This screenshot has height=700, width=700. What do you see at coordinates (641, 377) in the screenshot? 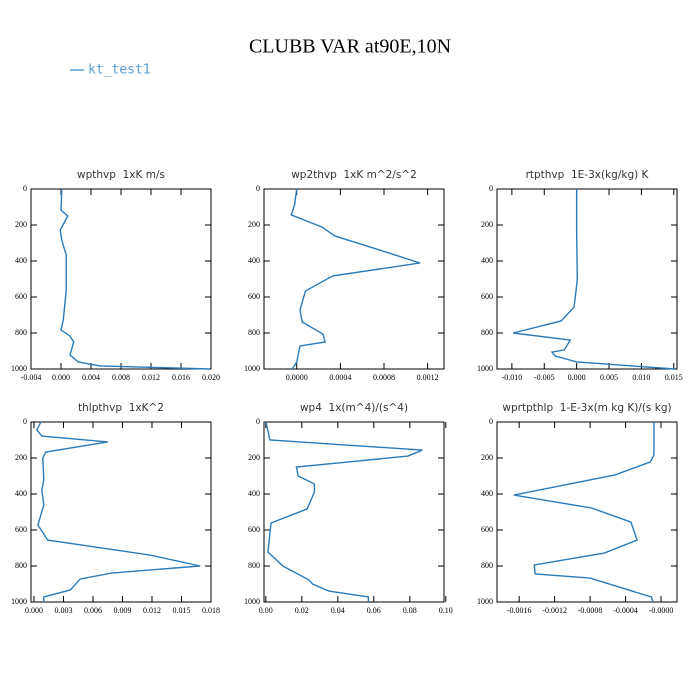
I see `x-tick-label: 0.010` at bounding box center [641, 377].